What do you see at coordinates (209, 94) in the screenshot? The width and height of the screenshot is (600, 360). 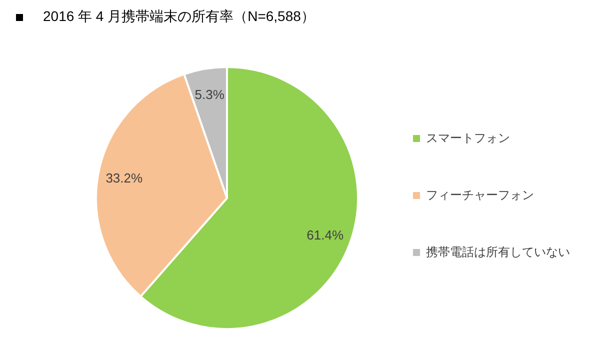 I see `data-label: 5.3%` at bounding box center [209, 94].